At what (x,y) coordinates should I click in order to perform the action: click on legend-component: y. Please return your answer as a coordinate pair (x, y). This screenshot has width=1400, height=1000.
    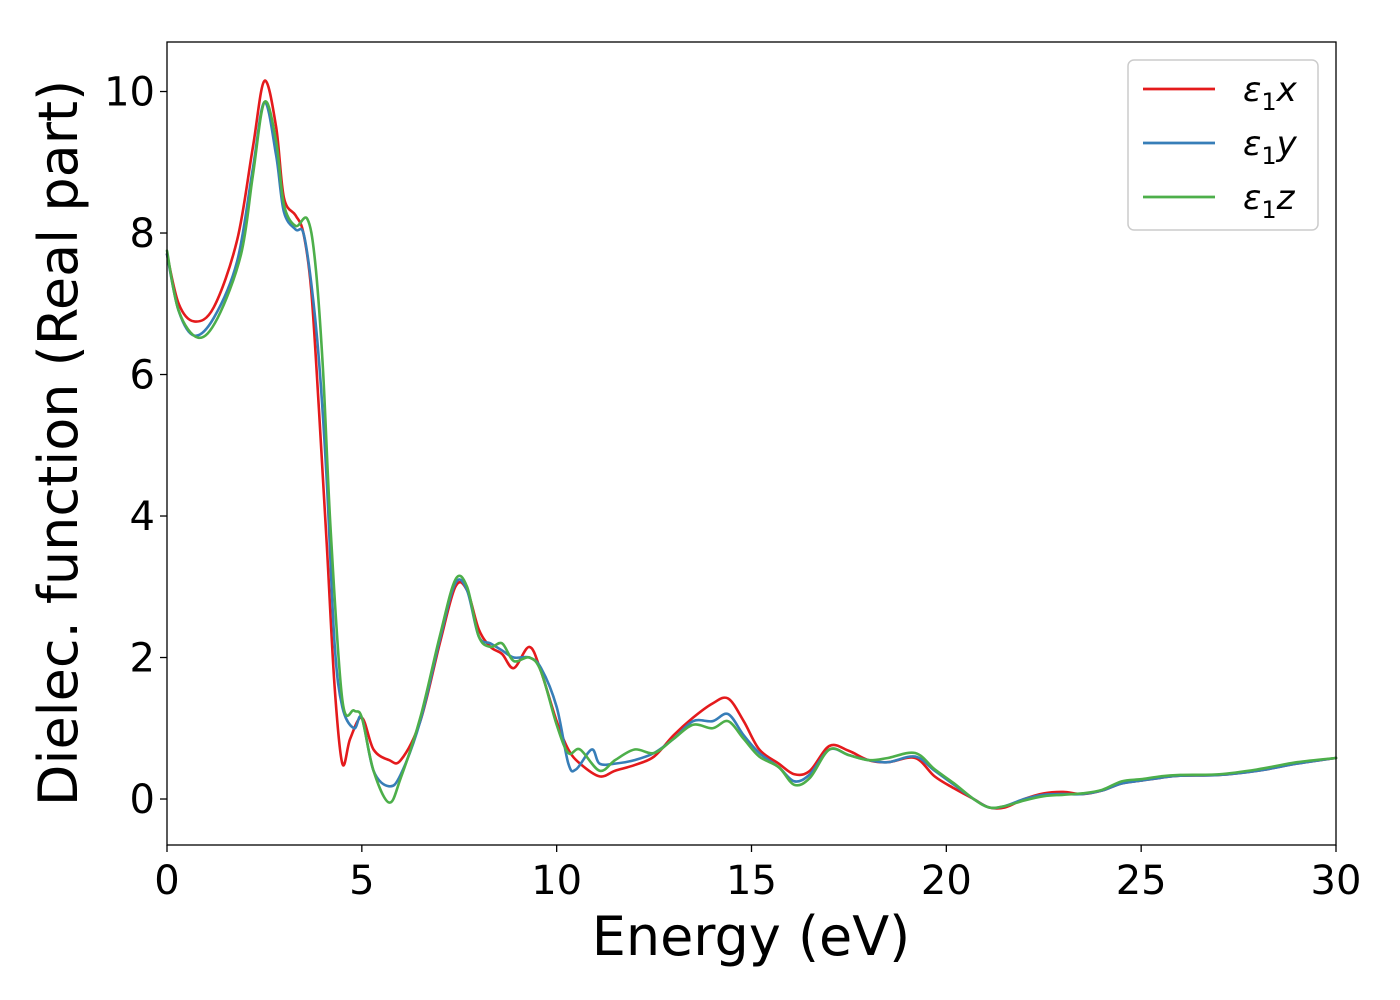
    Looking at the image, I should click on (1287, 144).